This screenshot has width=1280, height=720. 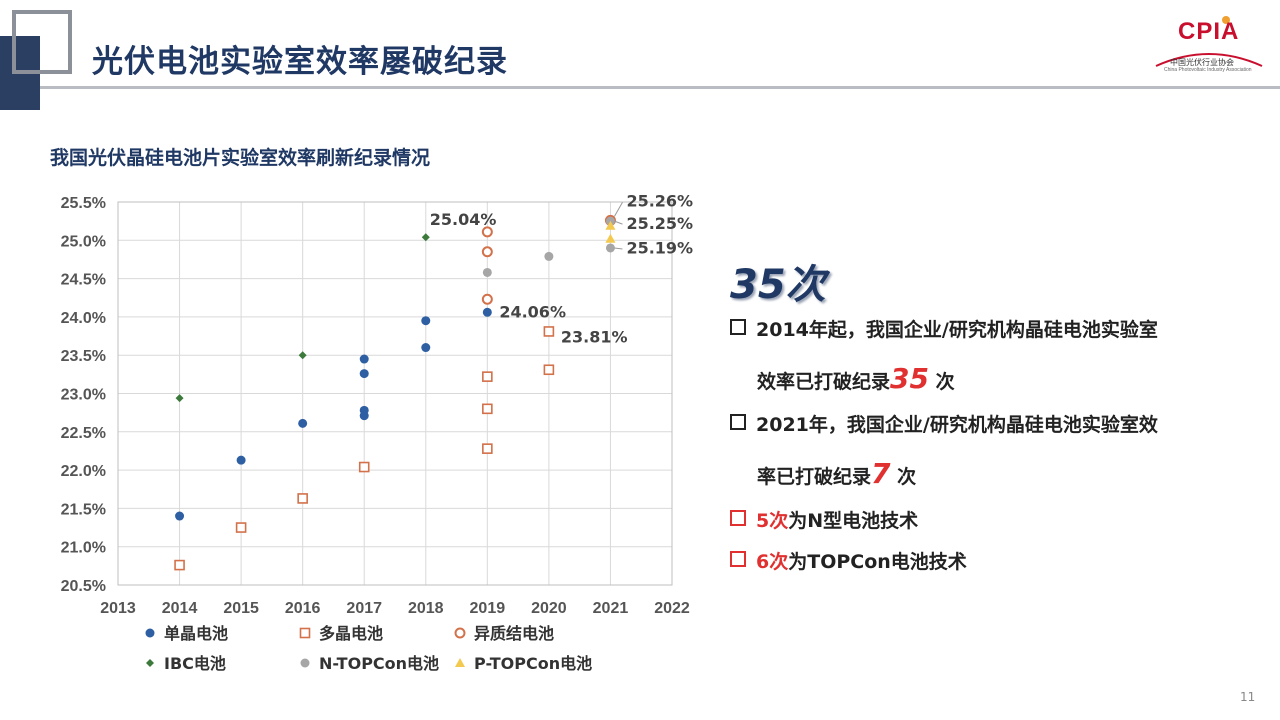 I want to click on y-tick-label: 24.0%, so click(x=83, y=318).